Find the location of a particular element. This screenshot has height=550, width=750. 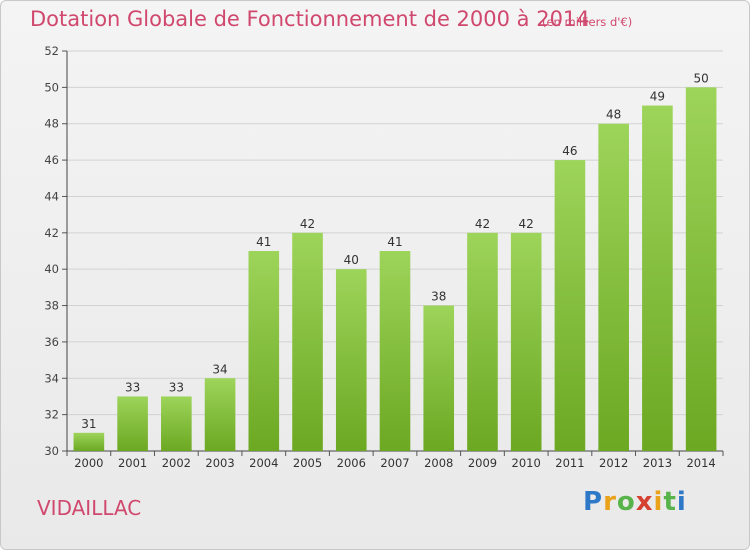

data-label-2008: 38 is located at coordinates (438, 297).